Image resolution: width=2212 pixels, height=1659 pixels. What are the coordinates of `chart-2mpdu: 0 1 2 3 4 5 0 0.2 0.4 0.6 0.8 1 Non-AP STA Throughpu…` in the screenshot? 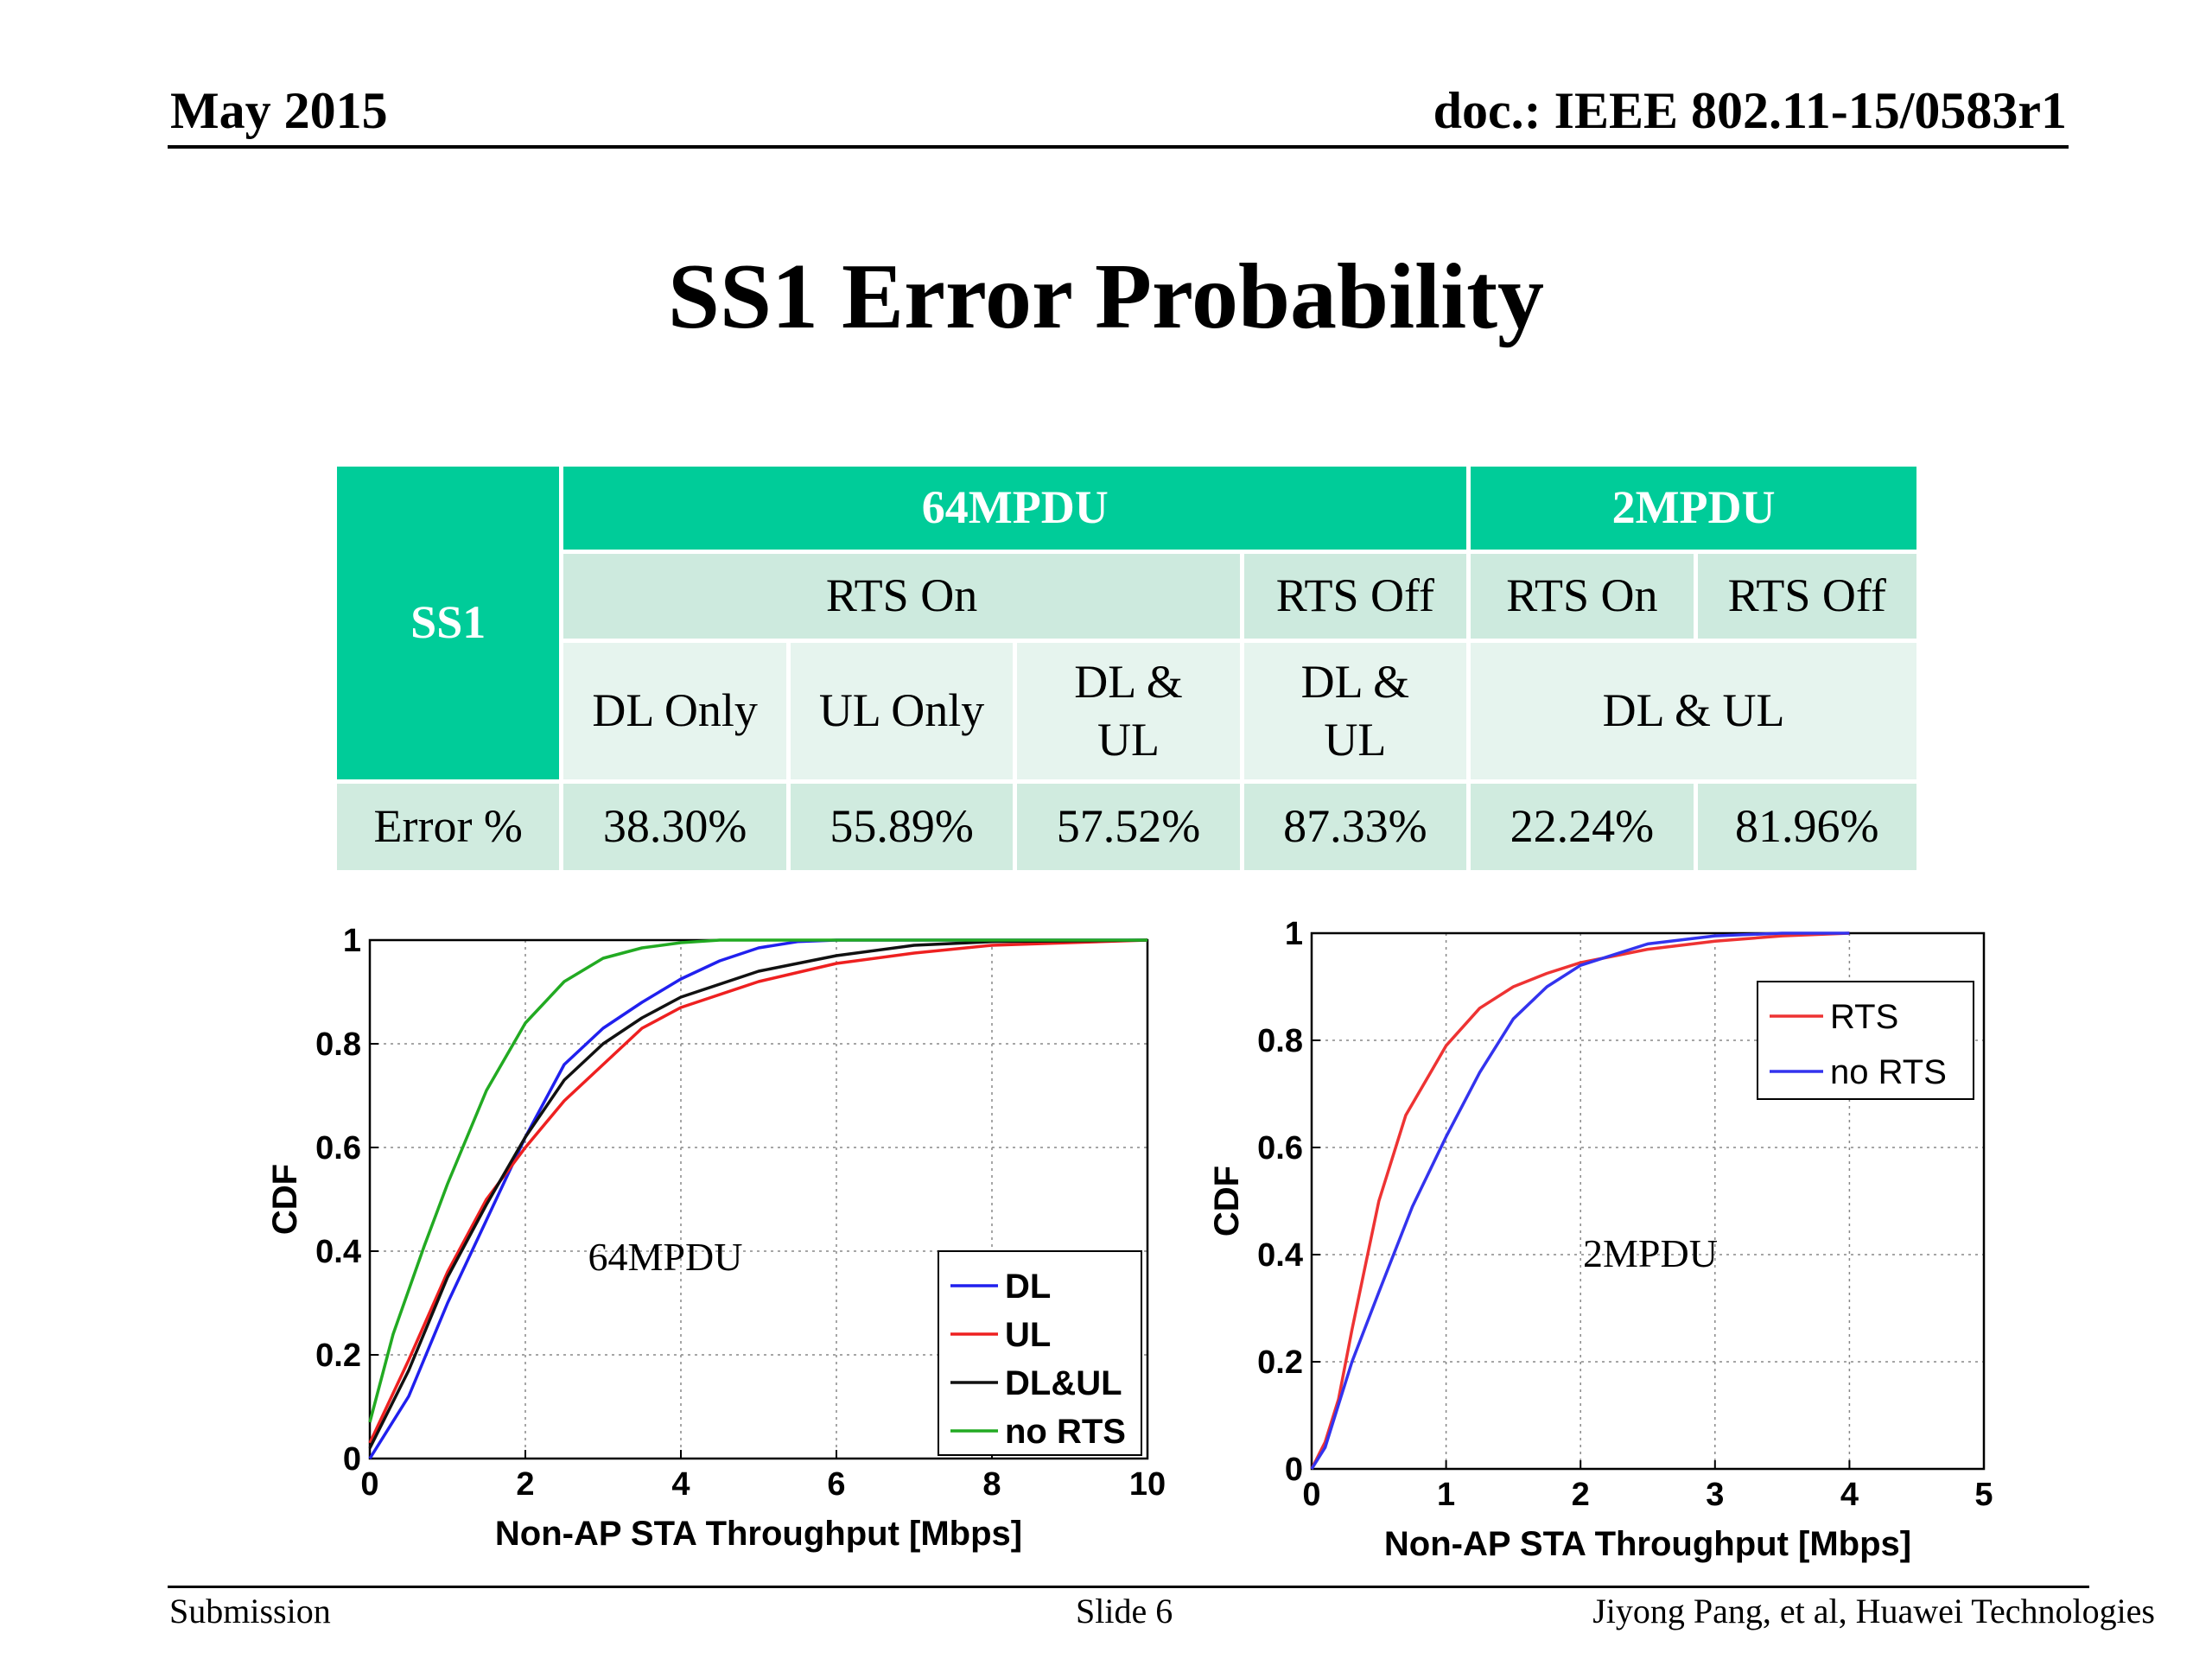 It's located at (1600, 1239).